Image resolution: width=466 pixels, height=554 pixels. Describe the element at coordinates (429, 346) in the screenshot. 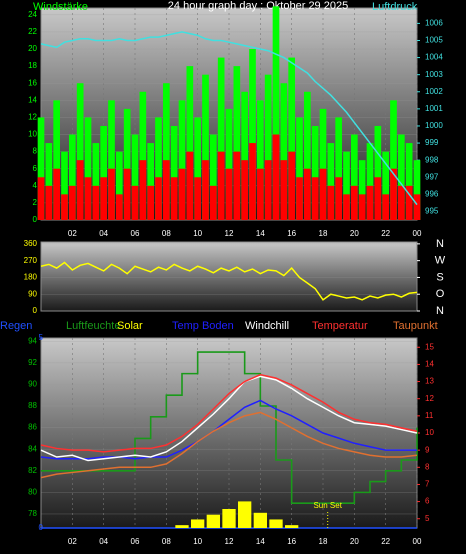

I see `y2-tick-label: 15` at that location.